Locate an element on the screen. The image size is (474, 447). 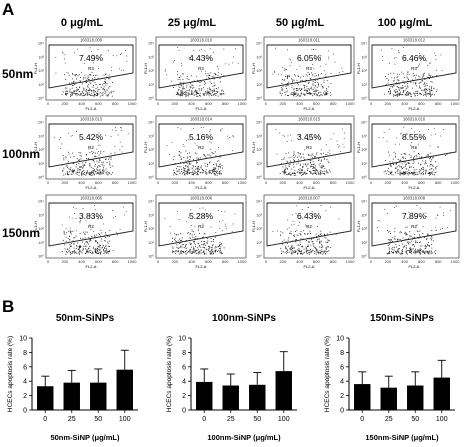
x-tick-label: 800 is located at coordinates (333, 103).